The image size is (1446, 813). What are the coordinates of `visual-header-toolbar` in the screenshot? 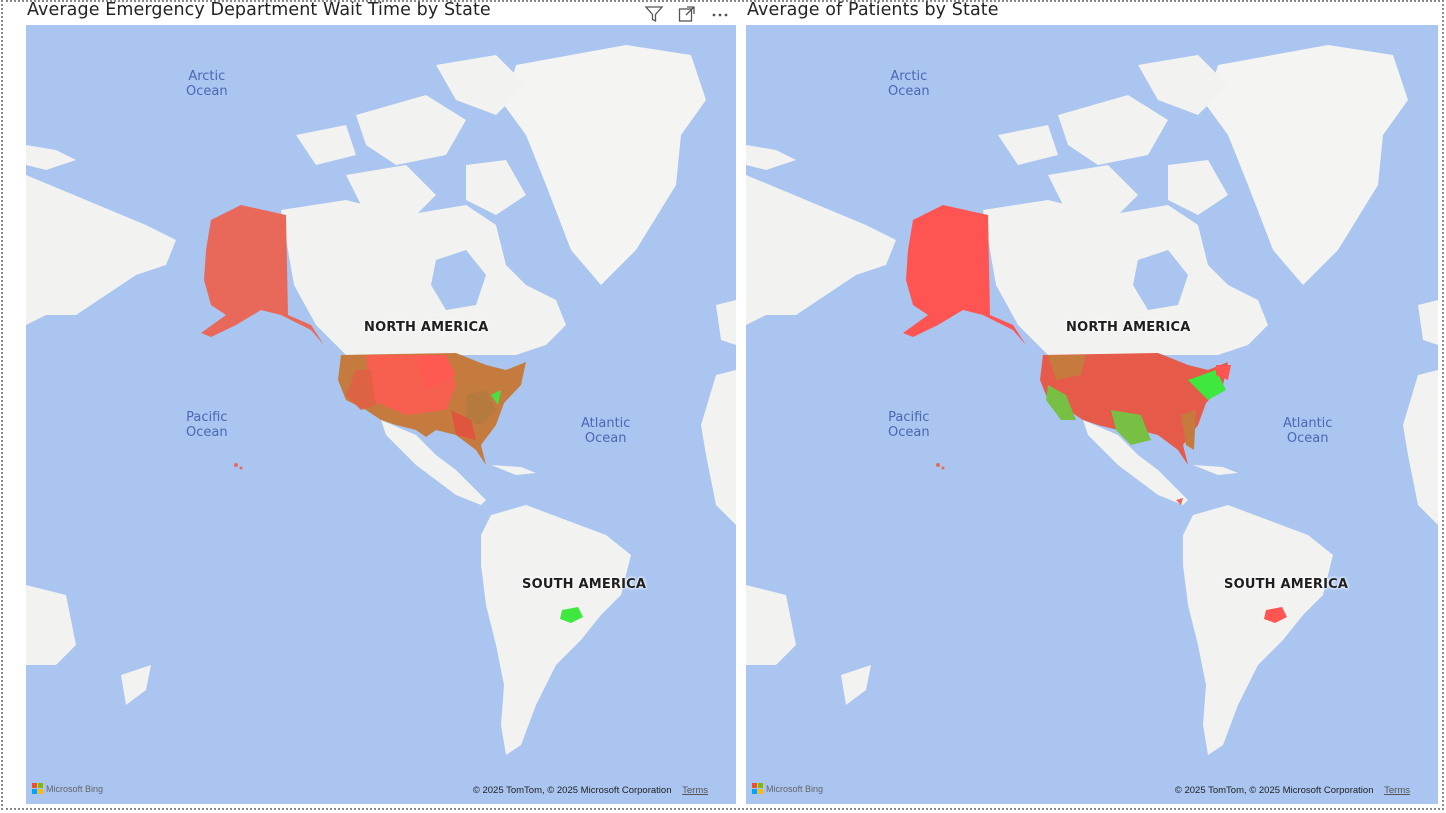 It's located at (687, 14).